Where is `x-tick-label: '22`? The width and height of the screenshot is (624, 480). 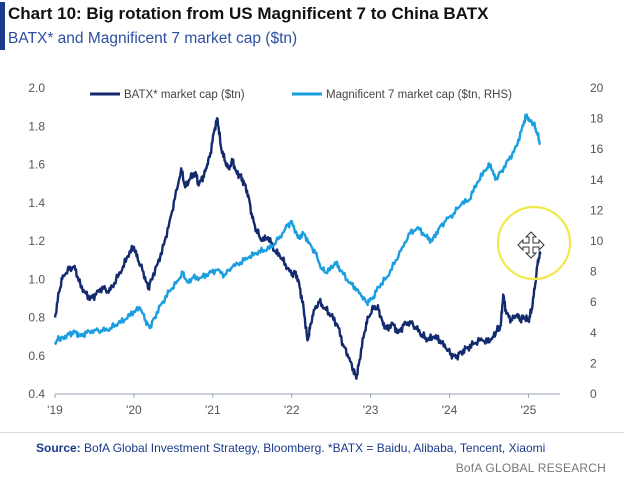
x-tick-label: '22 is located at coordinates (292, 410).